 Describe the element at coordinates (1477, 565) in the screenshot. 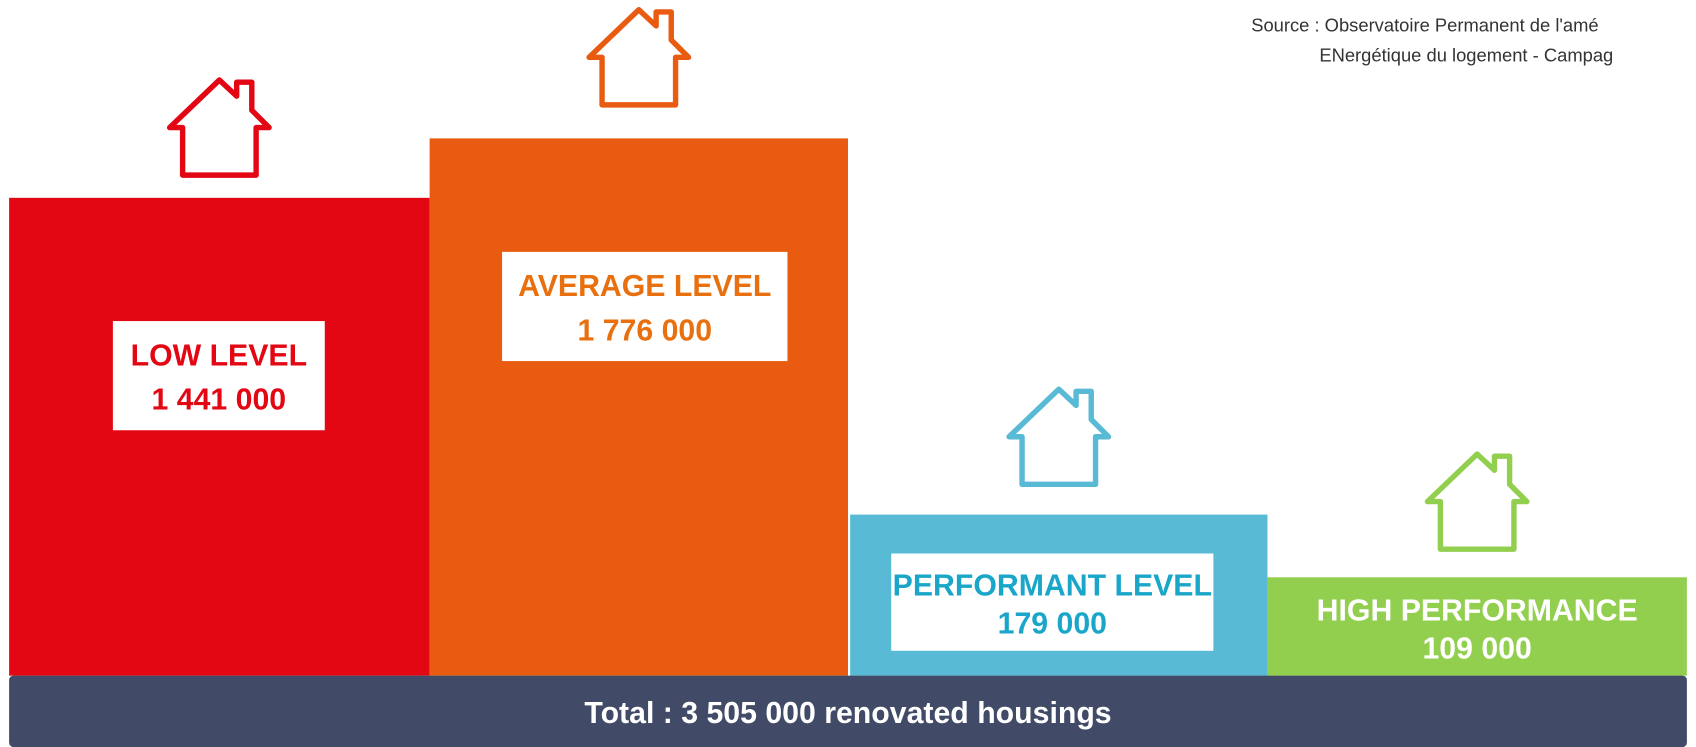

I see `level-column: HIGH PERFORMANCE 109 000` at that location.